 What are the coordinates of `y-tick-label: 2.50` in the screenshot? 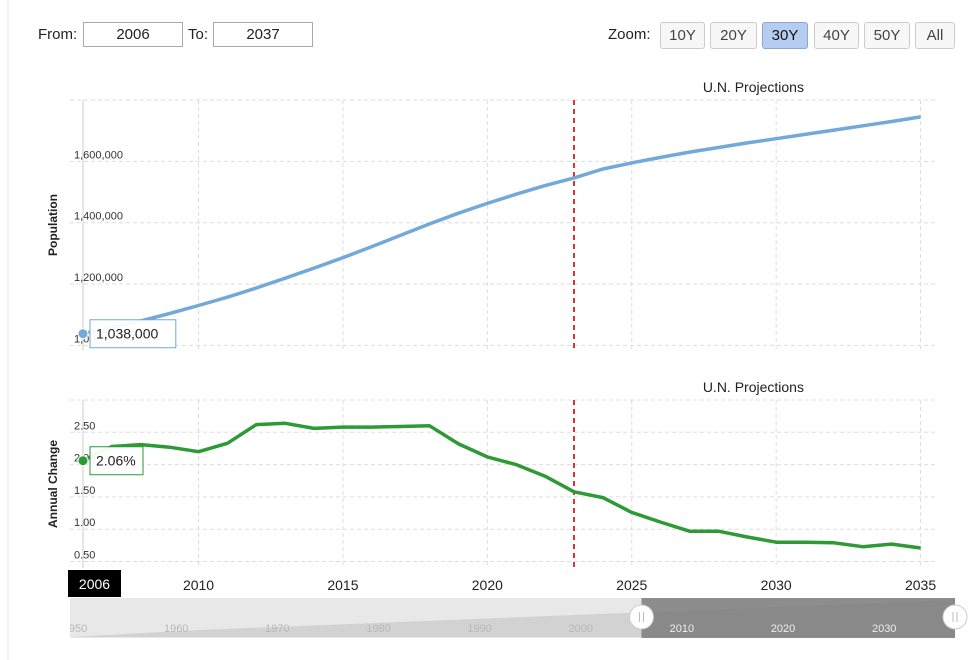 It's located at (84, 426).